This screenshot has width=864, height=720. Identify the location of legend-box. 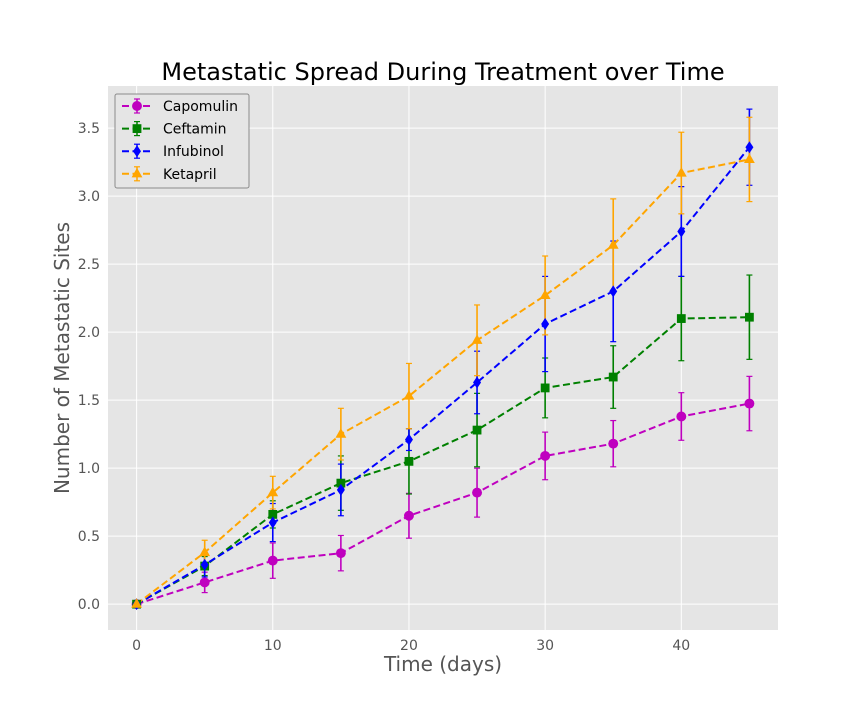
(182, 141).